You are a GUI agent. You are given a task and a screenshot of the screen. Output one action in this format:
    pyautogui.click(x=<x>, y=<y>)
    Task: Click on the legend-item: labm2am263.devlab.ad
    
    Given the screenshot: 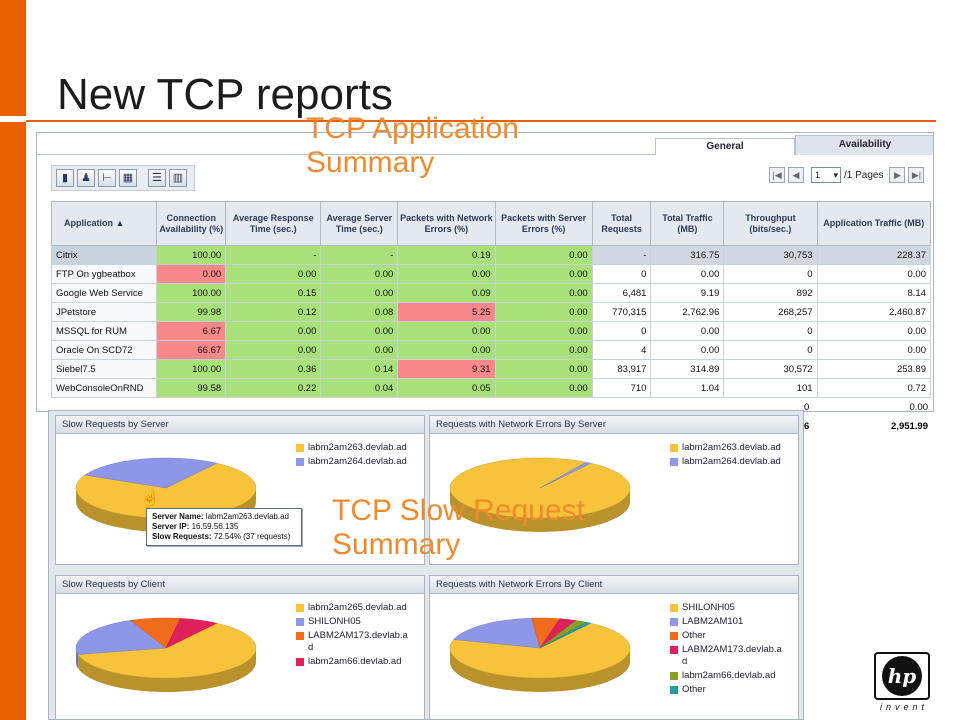 What is the action you would take?
    pyautogui.click(x=725, y=448)
    